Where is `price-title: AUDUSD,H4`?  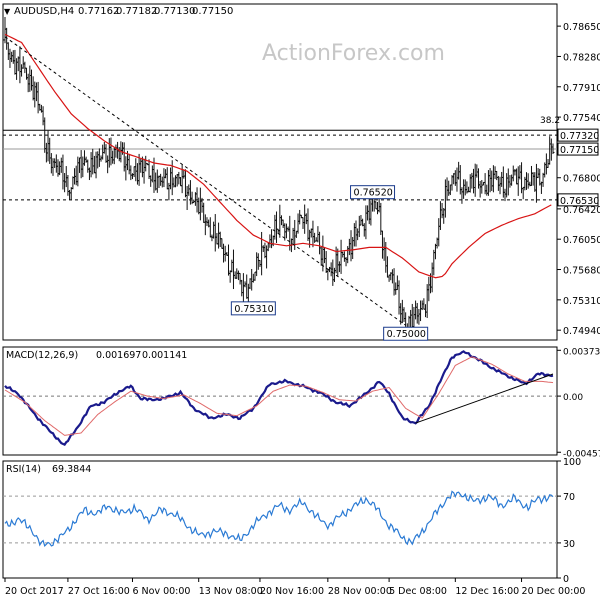 price-title: AUDUSD,H4 is located at coordinates (44, 11).